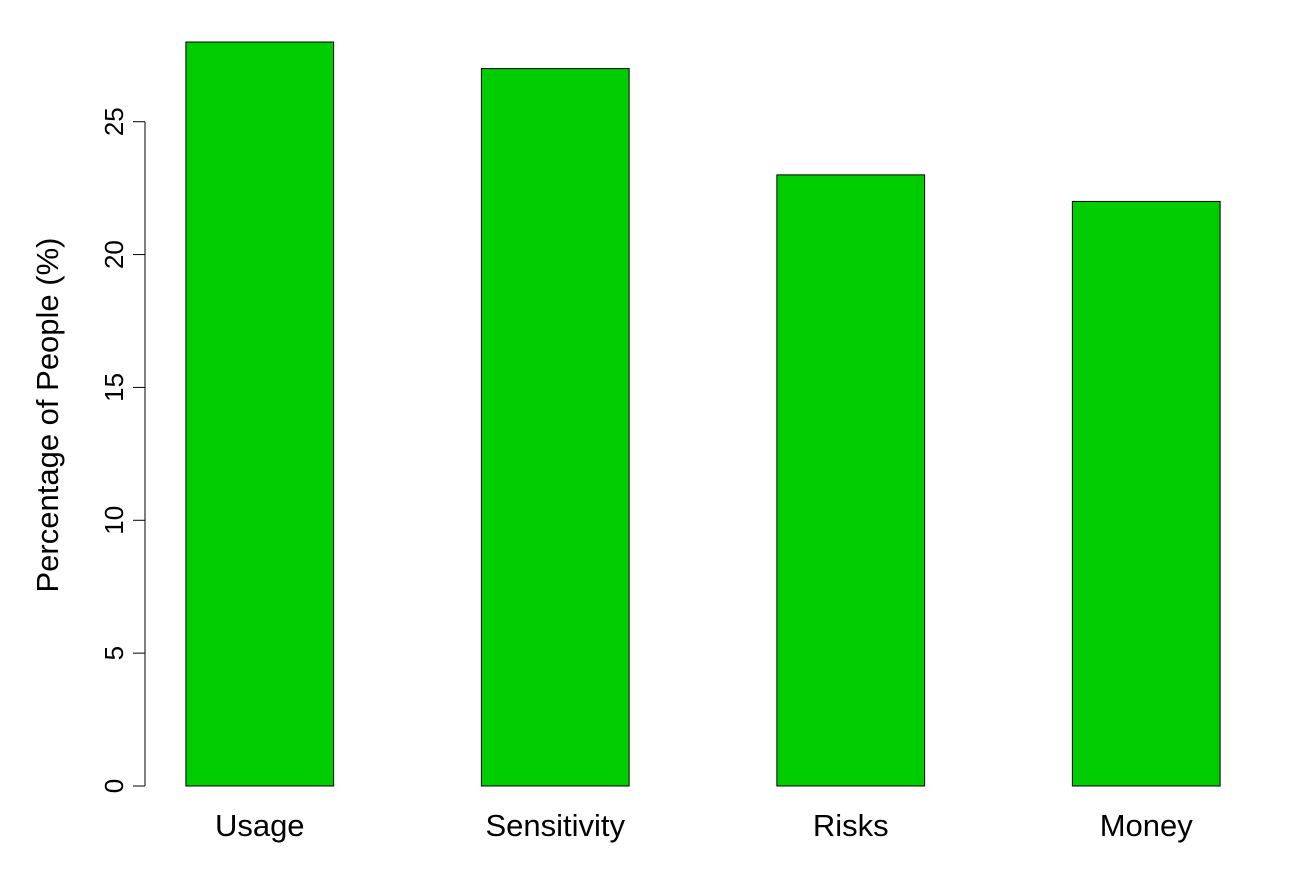 This screenshot has width=1297, height=877. I want to click on y-tick-label: 0, so click(114, 786).